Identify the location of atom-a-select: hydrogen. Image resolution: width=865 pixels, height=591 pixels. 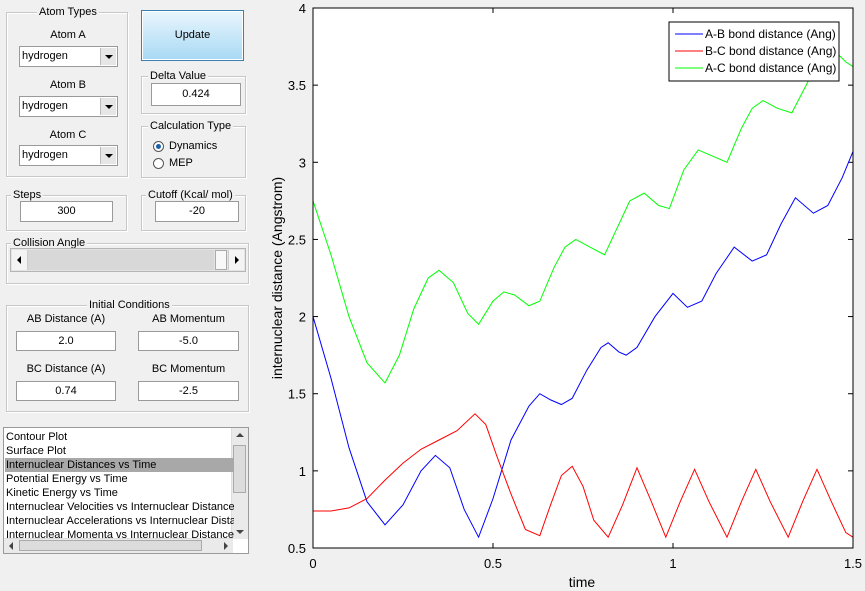
(68, 56).